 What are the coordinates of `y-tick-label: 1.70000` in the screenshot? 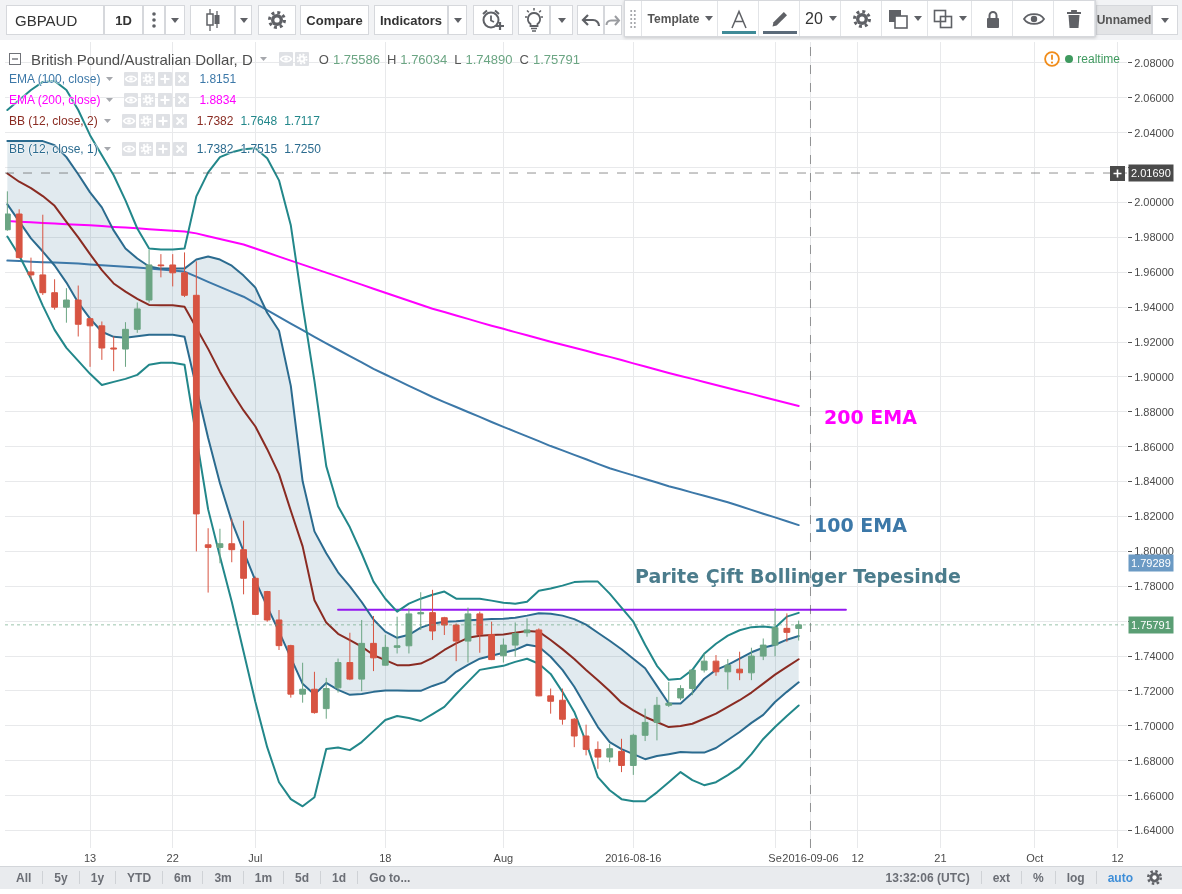 It's located at (1154, 725).